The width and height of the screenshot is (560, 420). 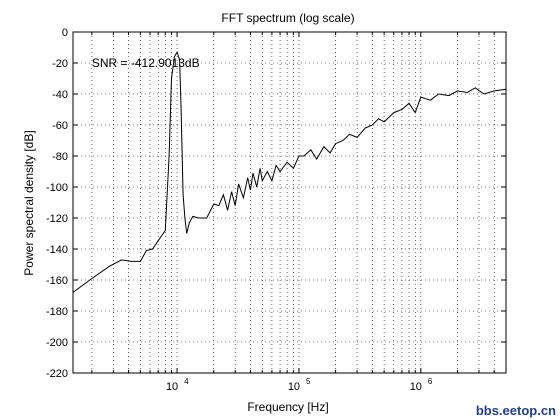 What do you see at coordinates (186, 381) in the screenshot?
I see `x-tick-label-exponent: 4` at bounding box center [186, 381].